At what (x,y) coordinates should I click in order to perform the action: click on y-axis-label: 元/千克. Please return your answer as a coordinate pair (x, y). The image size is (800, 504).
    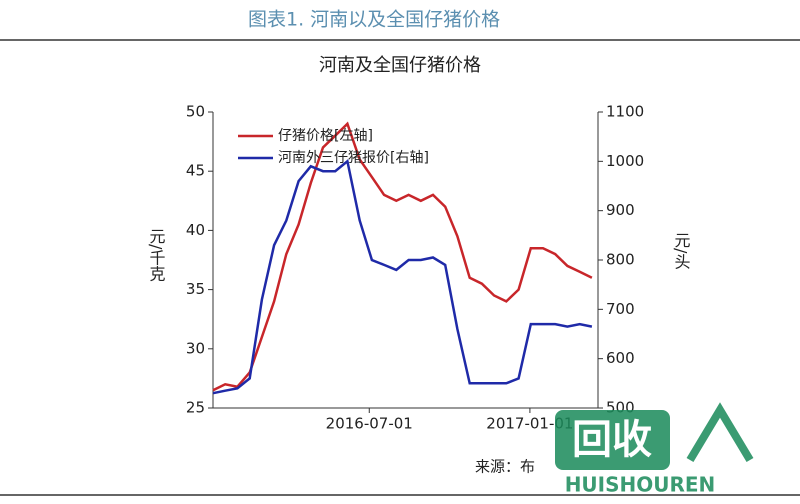
    Looking at the image, I should click on (156, 255).